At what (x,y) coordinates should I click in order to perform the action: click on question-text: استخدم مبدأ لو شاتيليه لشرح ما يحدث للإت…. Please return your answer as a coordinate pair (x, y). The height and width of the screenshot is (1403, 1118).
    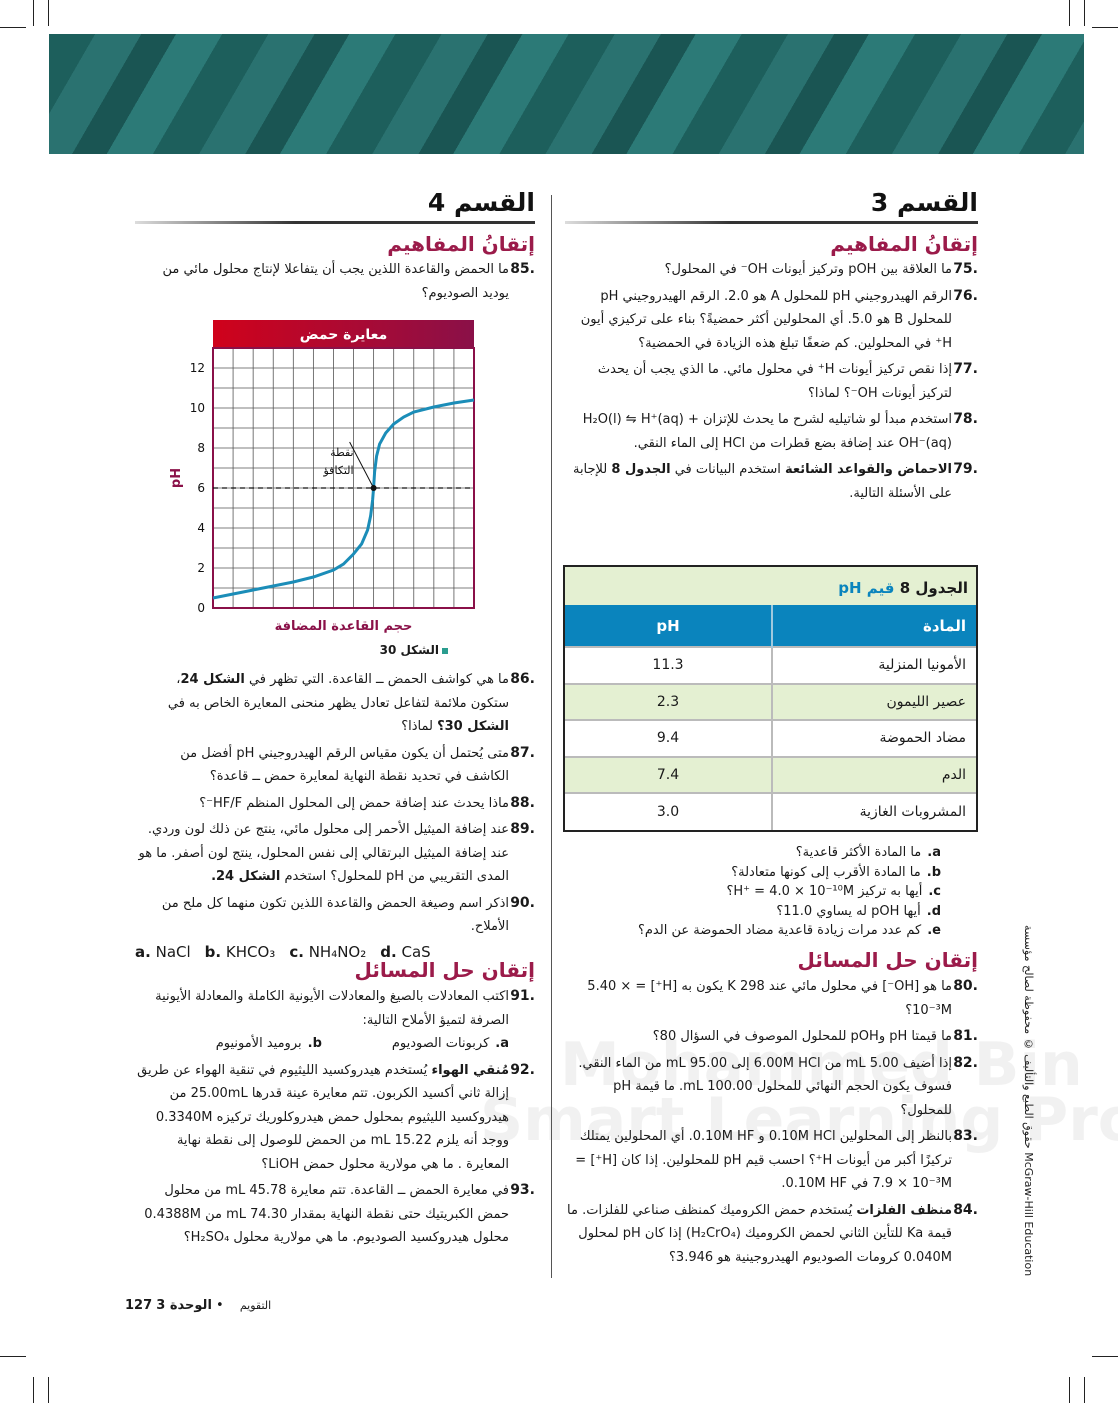
    Looking at the image, I should click on (767, 431).